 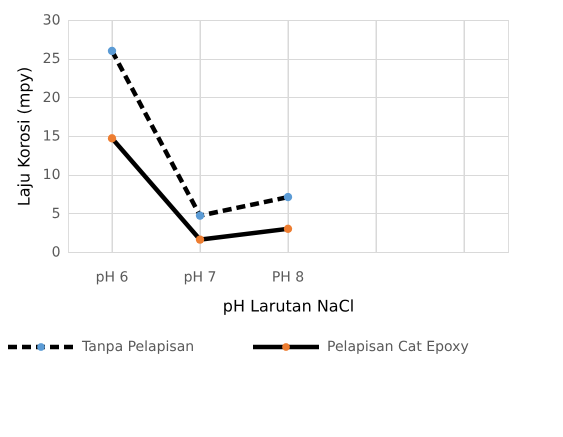 I want to click on y-tick-label: 0, so click(x=56, y=252).